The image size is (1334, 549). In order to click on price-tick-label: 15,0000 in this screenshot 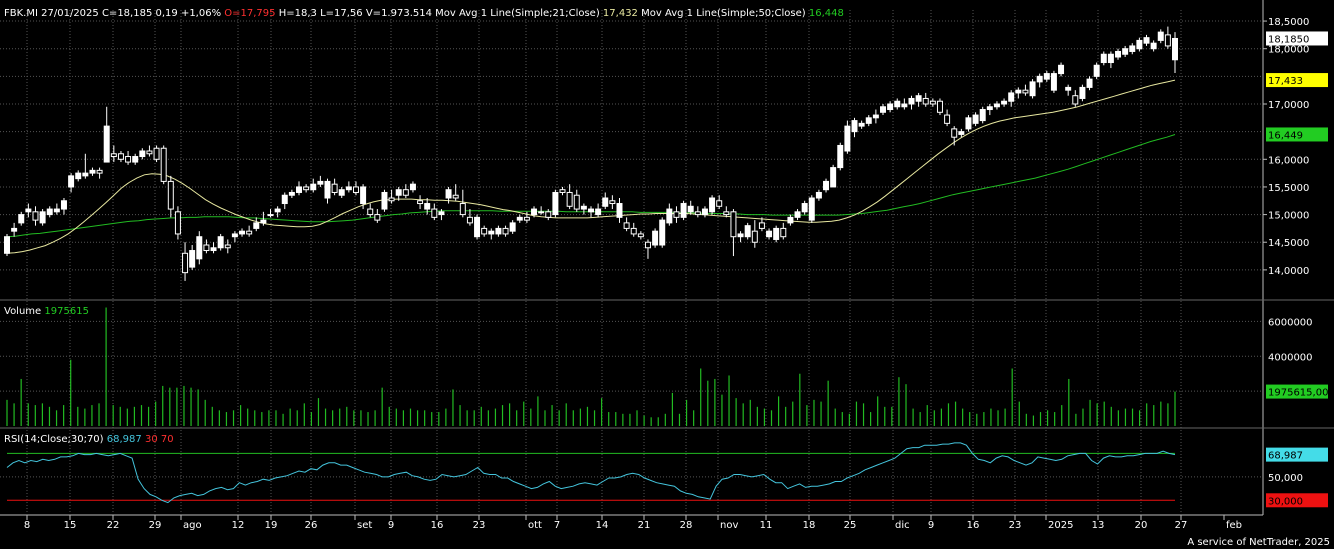, I will do `click(1288, 216)`.